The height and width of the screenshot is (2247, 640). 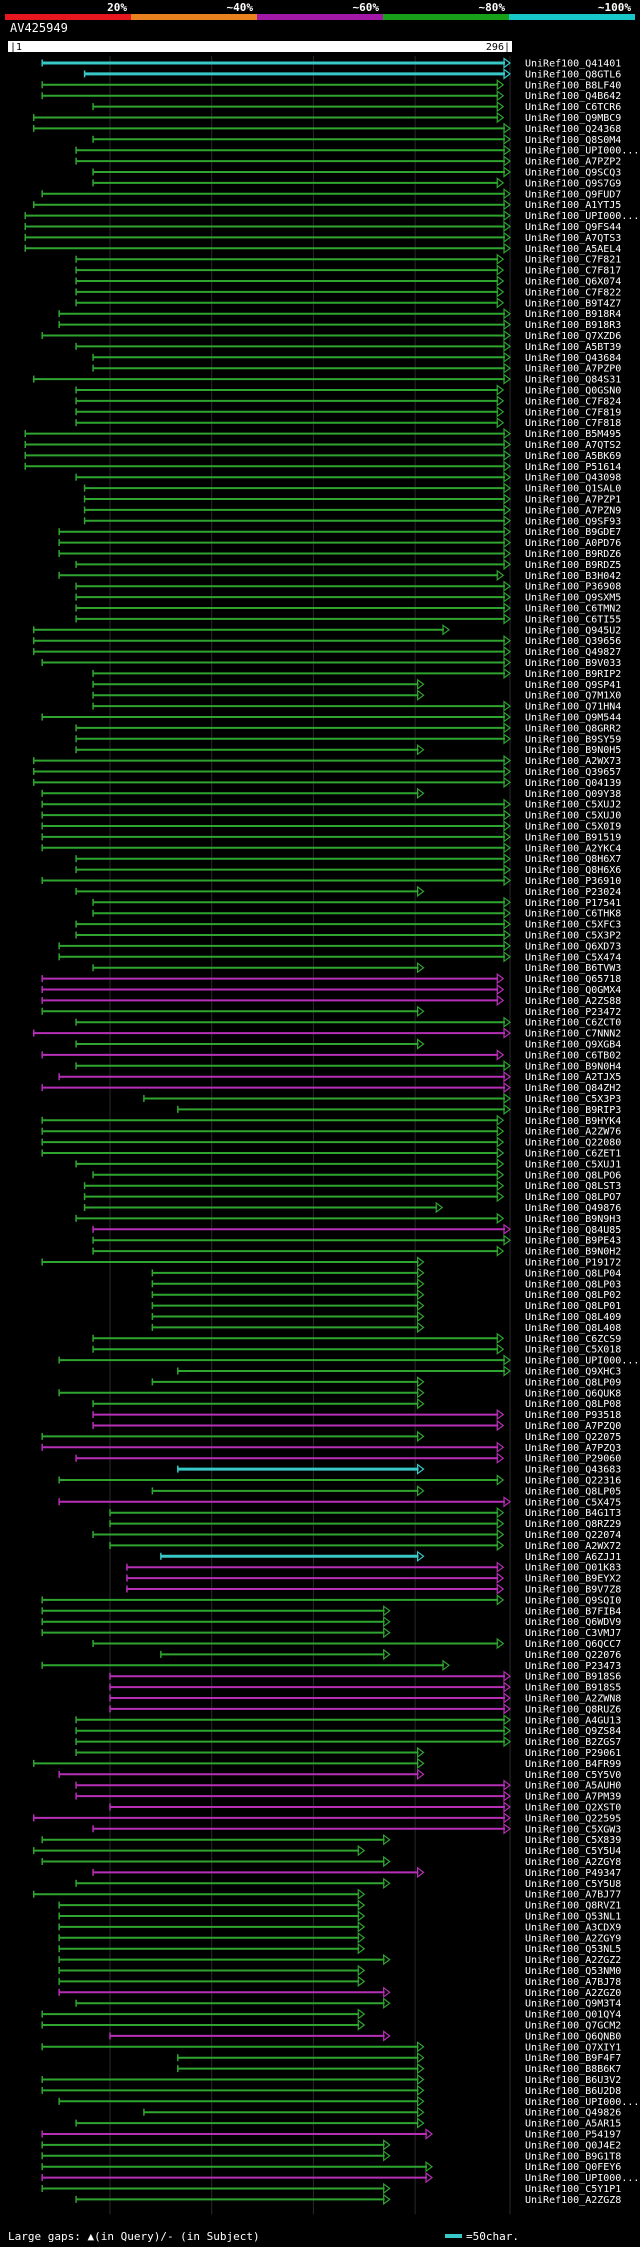 What do you see at coordinates (573, 1230) in the screenshot?
I see `hit-label: UniRef100_Q84U85` at bounding box center [573, 1230].